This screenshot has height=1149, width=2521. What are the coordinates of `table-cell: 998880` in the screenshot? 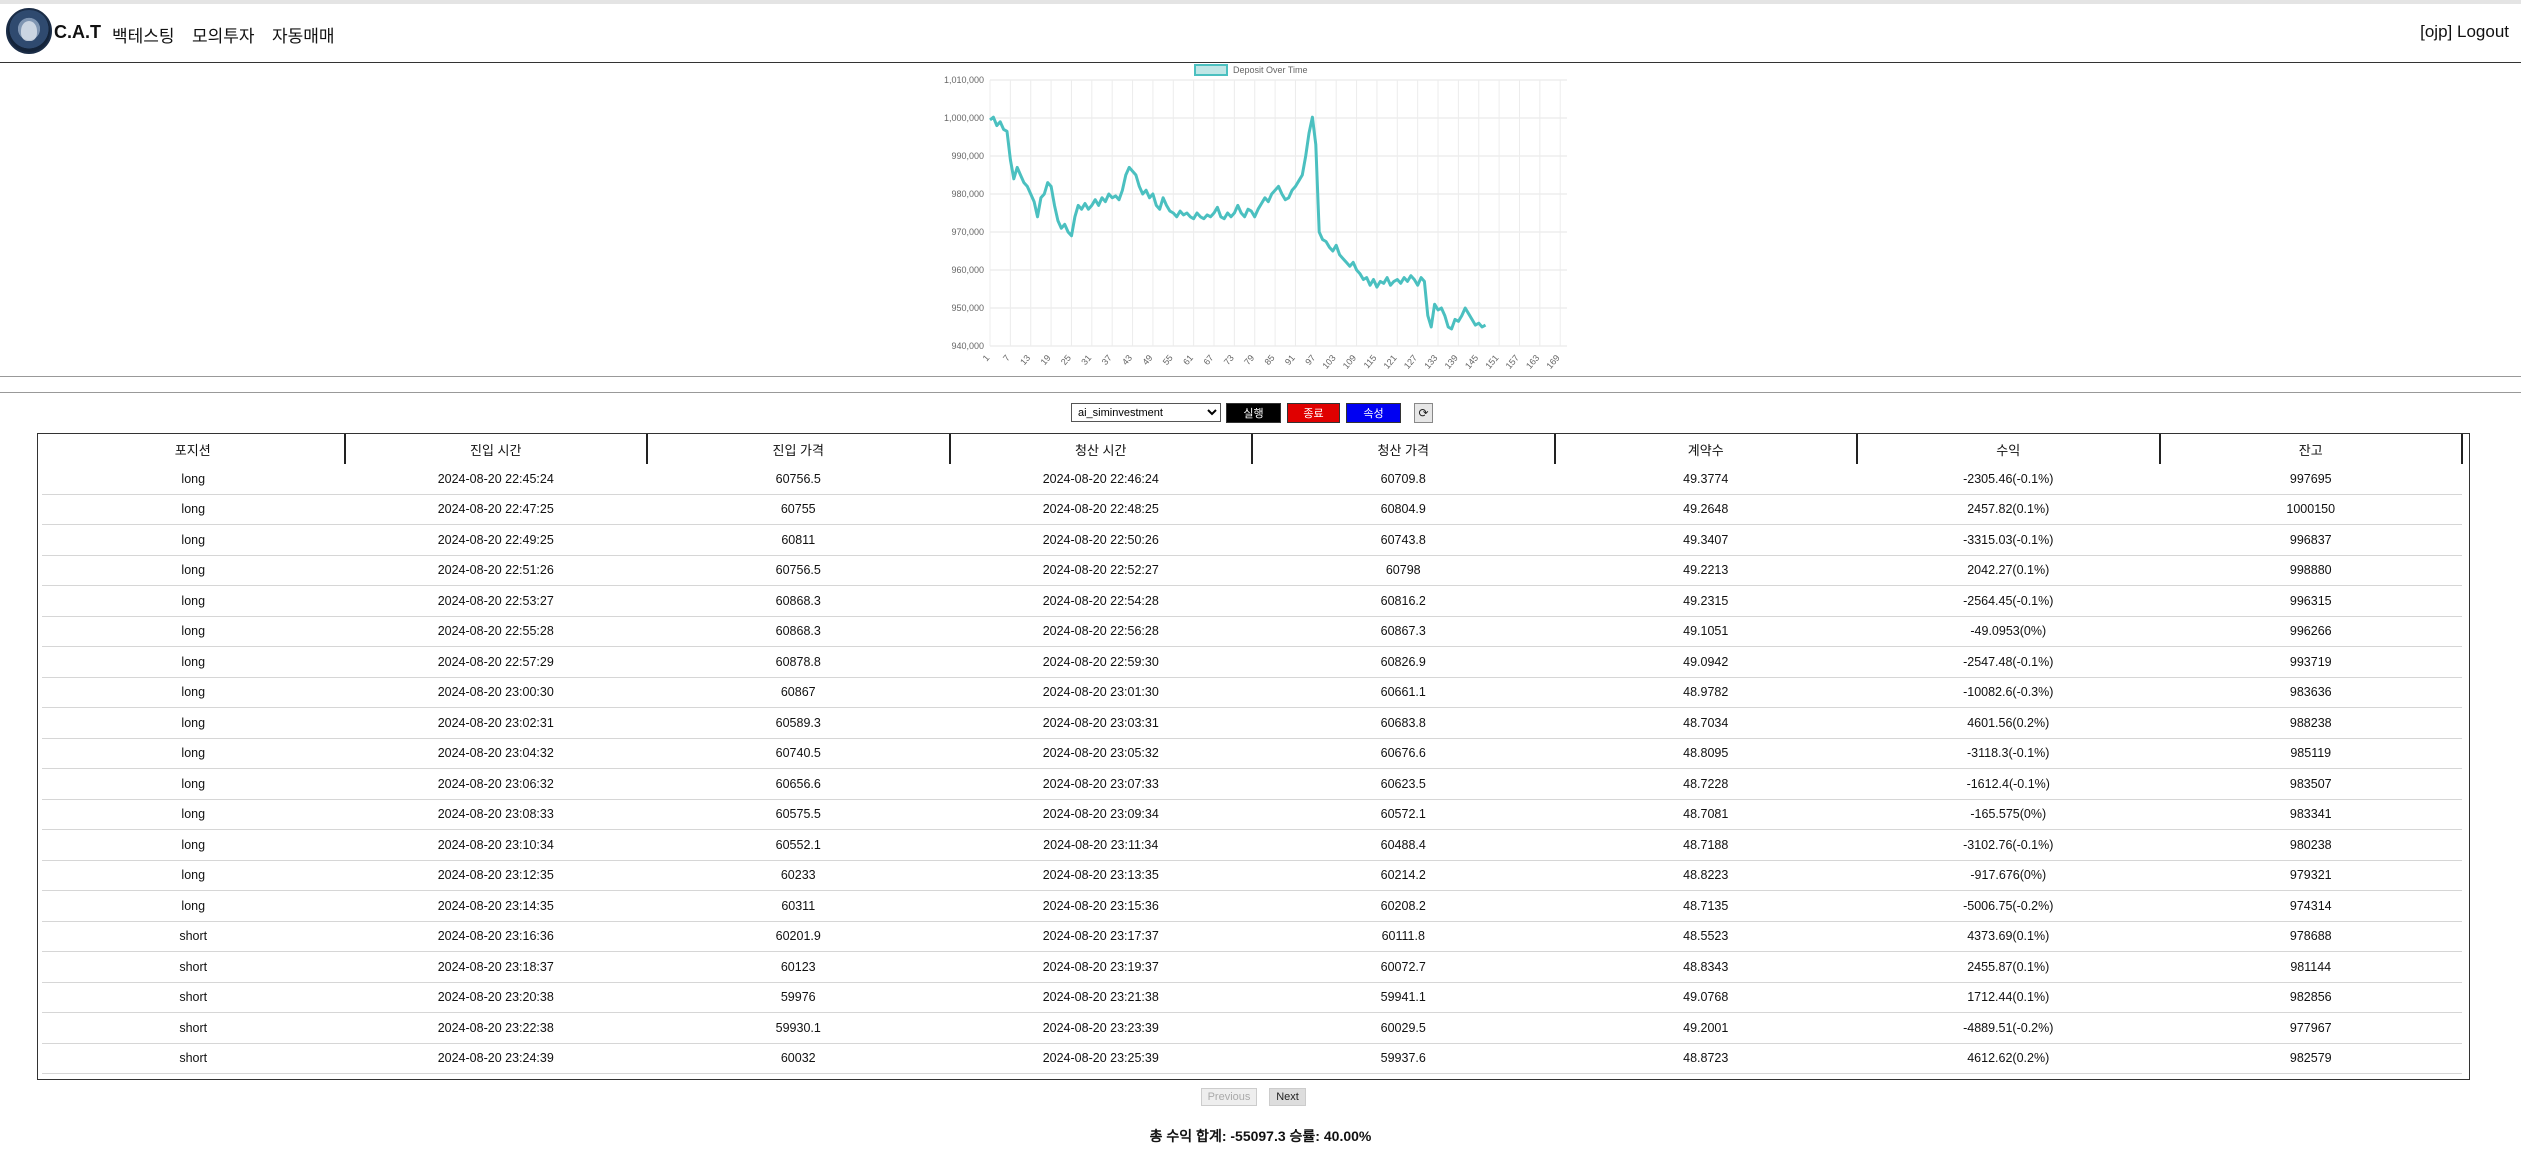 It's located at (2310, 570).